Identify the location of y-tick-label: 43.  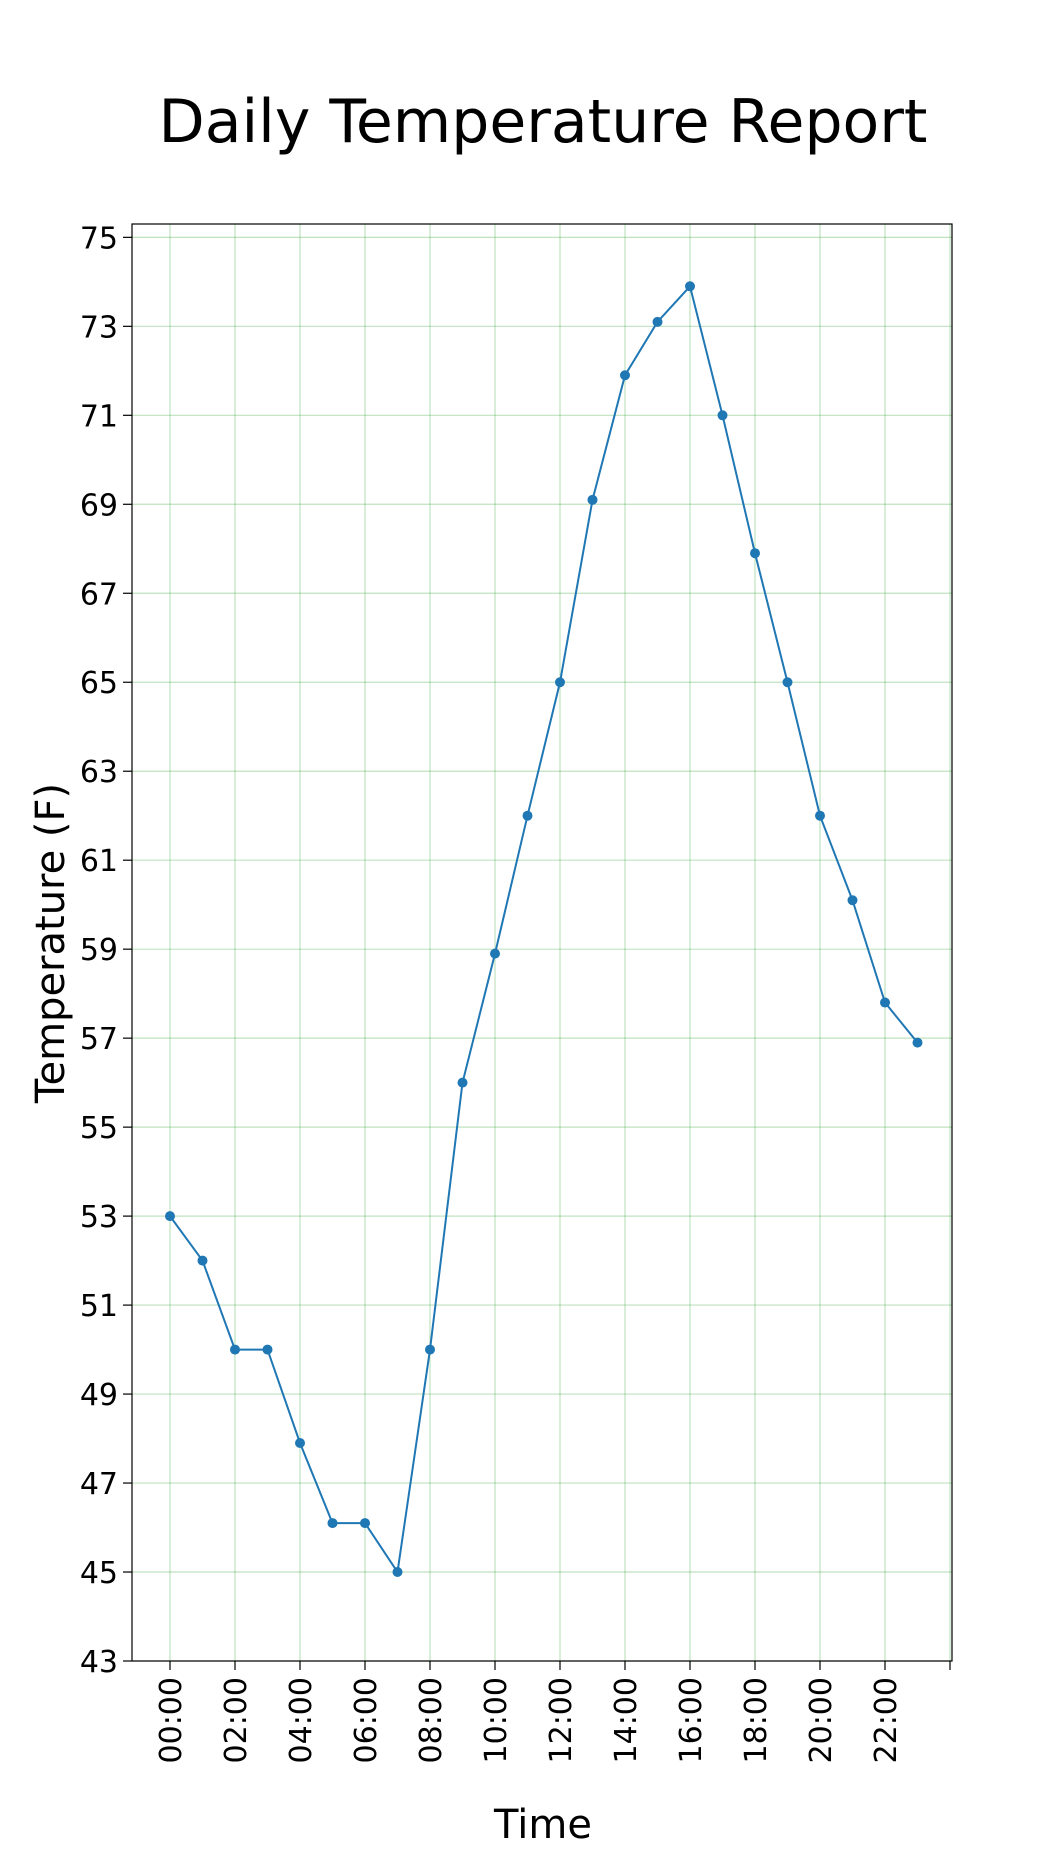
(99, 1662).